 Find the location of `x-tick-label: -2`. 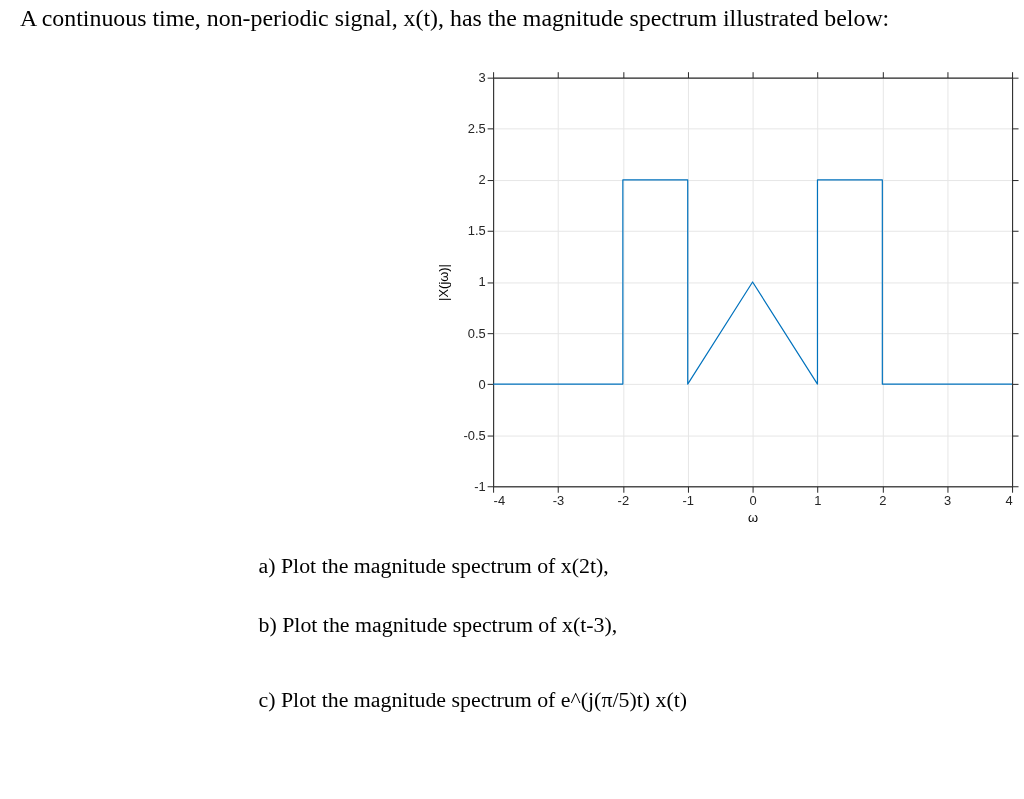

x-tick-label: -2 is located at coordinates (623, 500).